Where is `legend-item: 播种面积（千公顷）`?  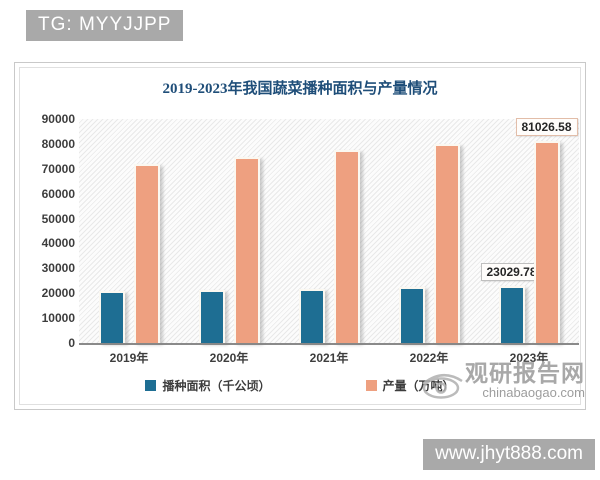 legend-item: 播种面积（千公顷） is located at coordinates (208, 385).